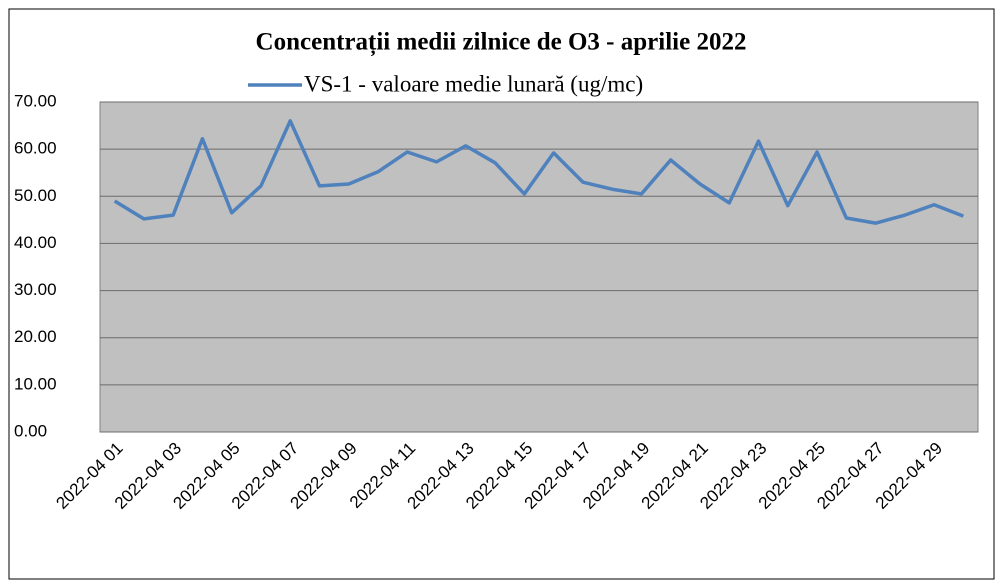 The width and height of the screenshot is (1002, 585). What do you see at coordinates (473, 83) in the screenshot?
I see `legend-label: VS-1 - valoare medie lunară (ug/mc)` at bounding box center [473, 83].